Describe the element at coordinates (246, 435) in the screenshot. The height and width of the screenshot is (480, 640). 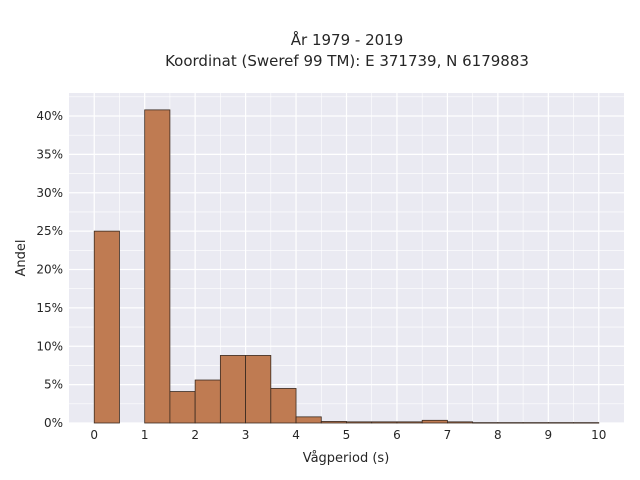
I see `x-tick-label: 3` at that location.